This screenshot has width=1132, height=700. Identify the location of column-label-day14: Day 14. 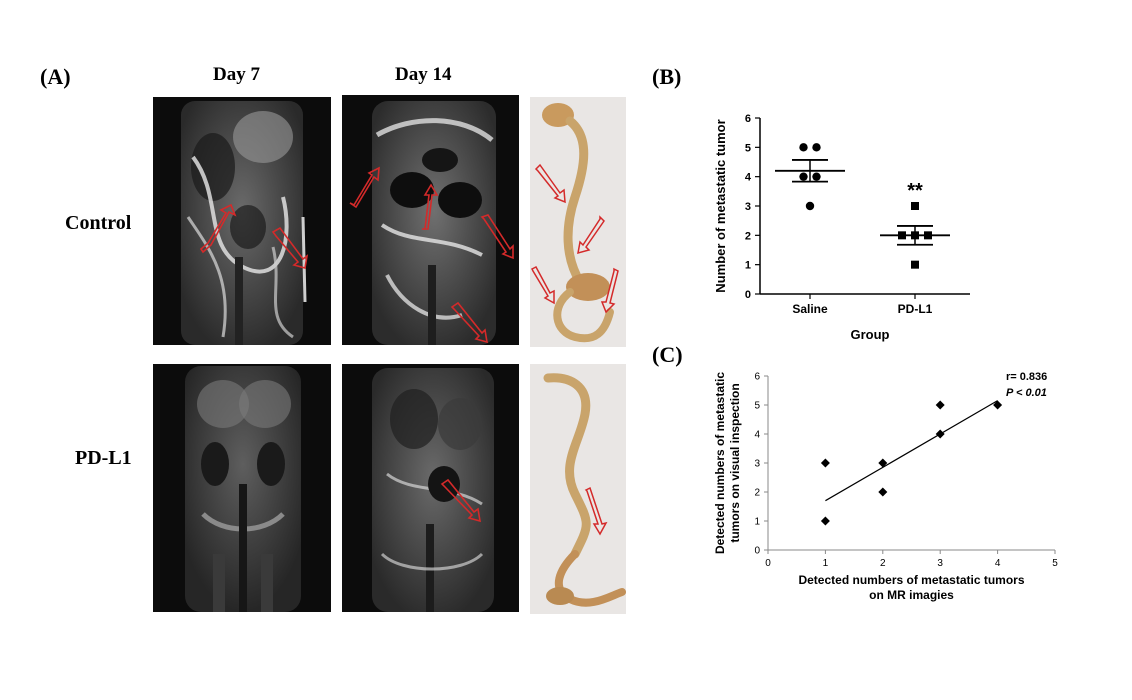
(423, 74).